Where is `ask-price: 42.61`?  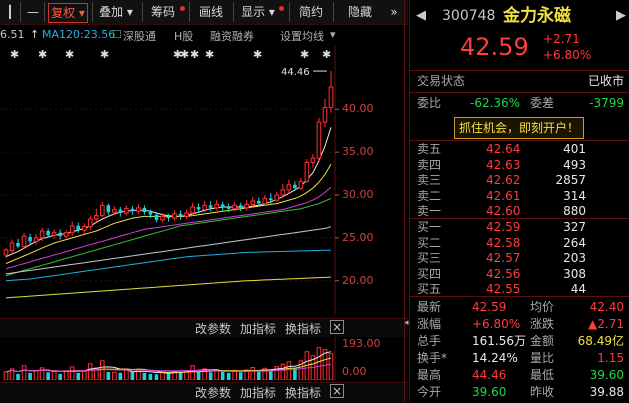 ask-price: 42.61 is located at coordinates (503, 195).